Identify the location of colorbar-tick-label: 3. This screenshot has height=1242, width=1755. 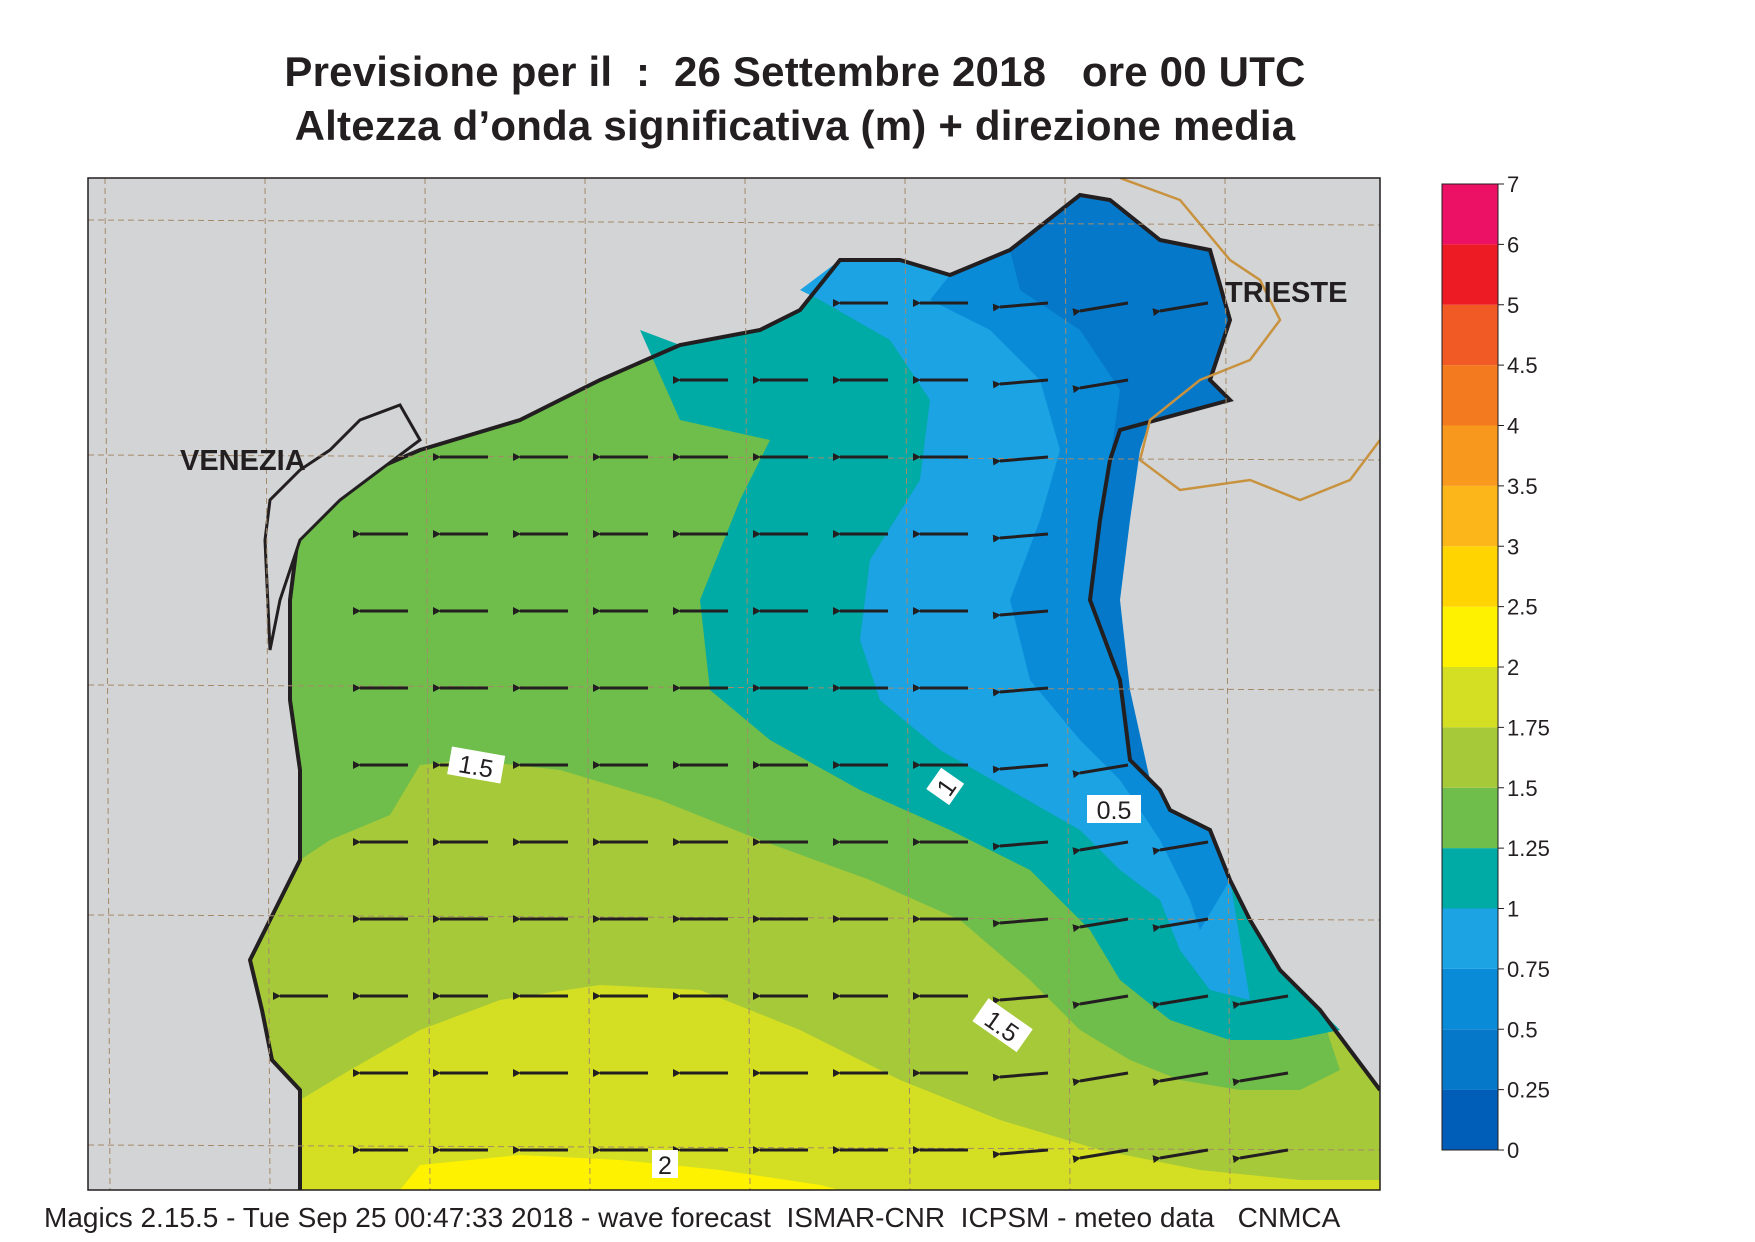
(1513, 546).